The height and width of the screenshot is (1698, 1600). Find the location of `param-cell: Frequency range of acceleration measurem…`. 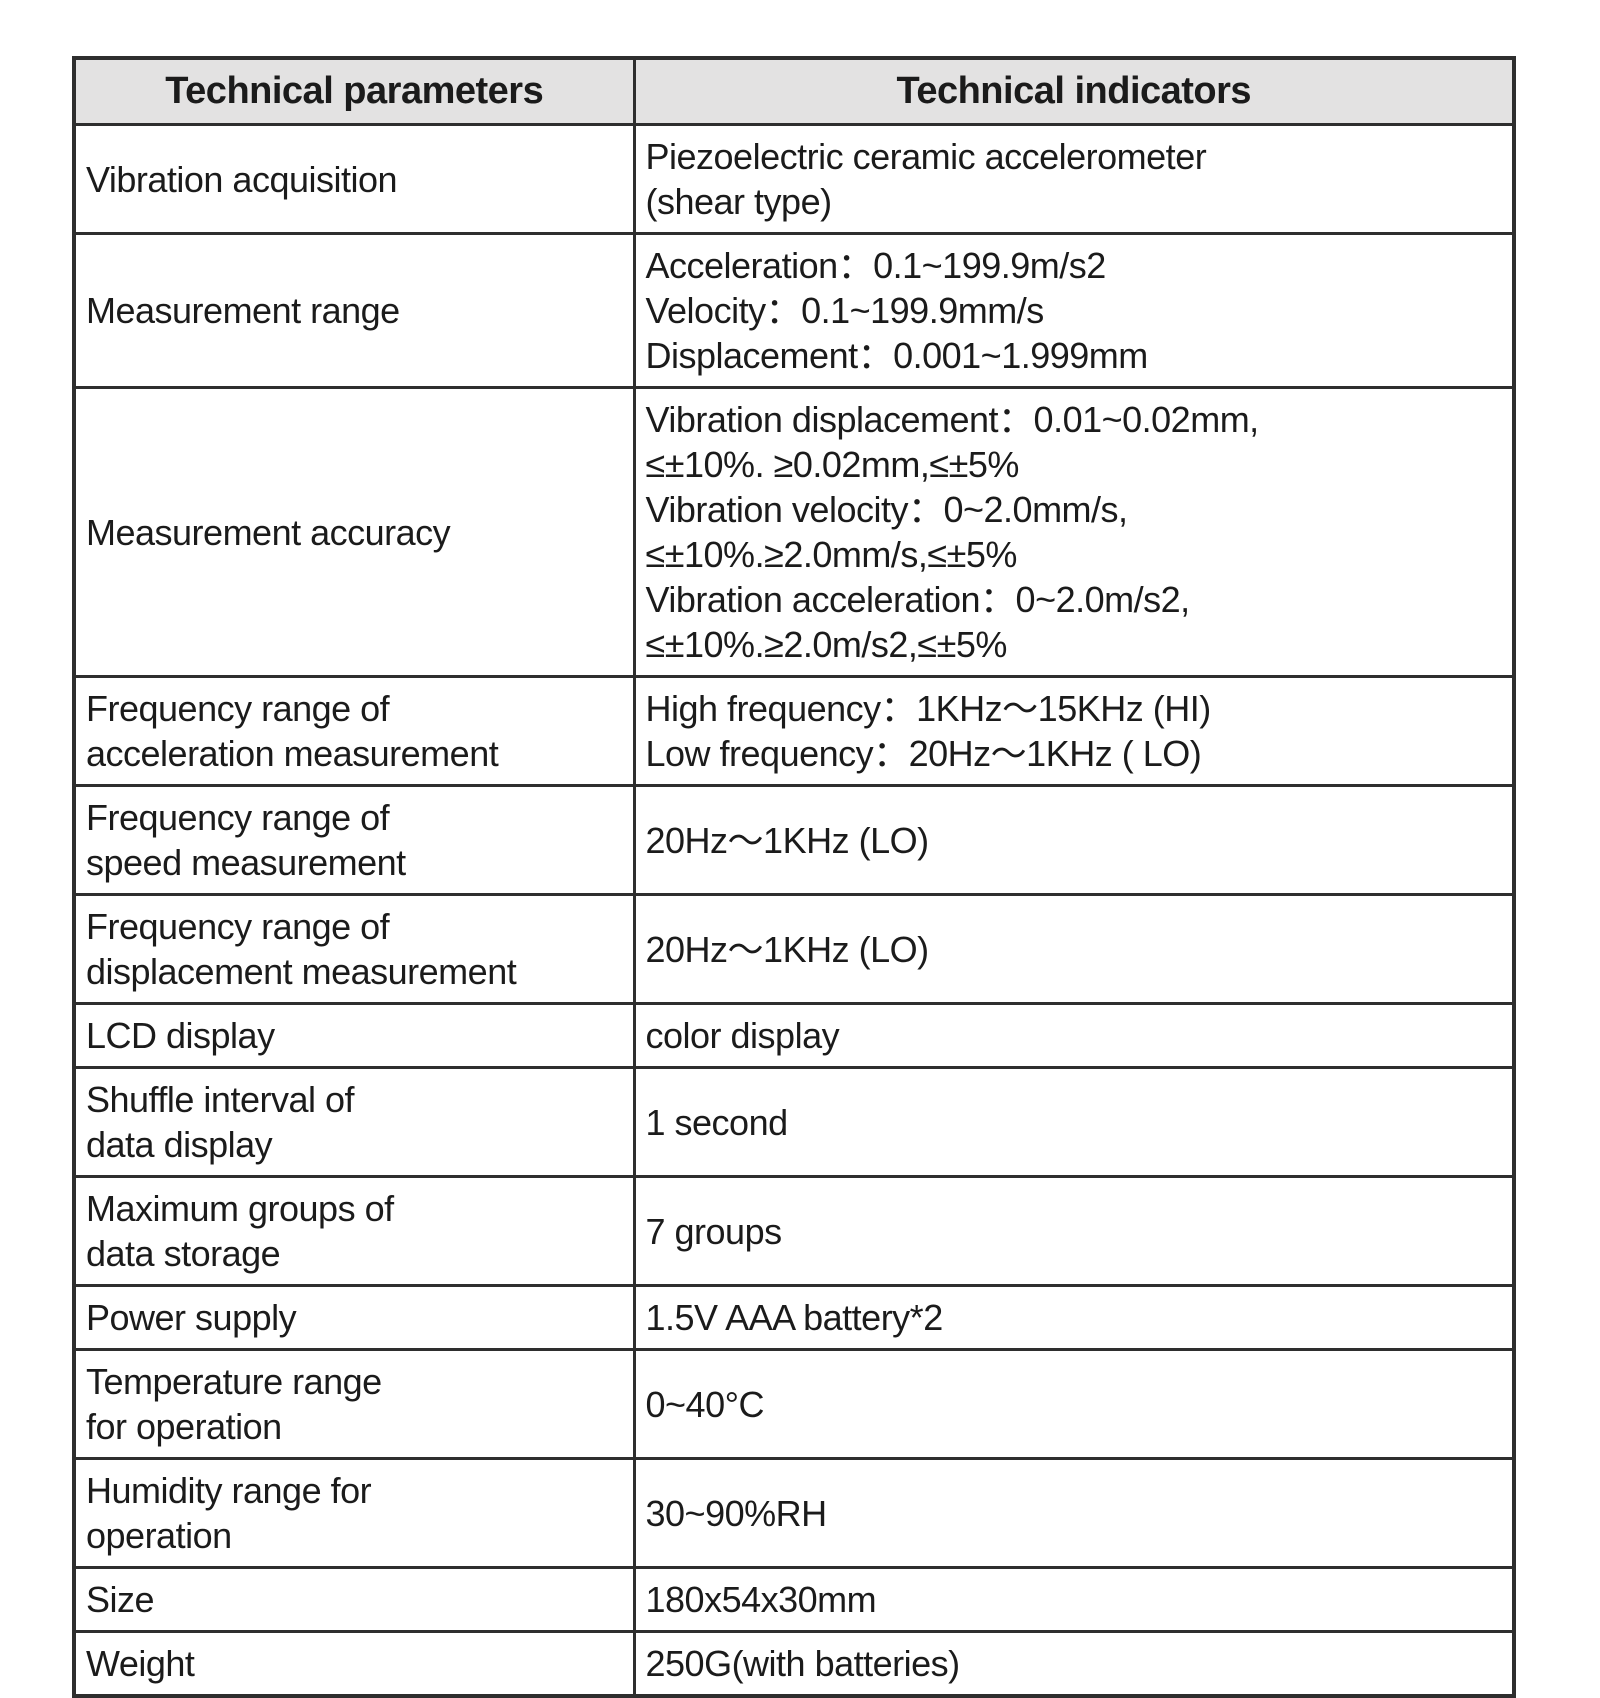

param-cell: Frequency range of acceleration measurem… is located at coordinates (354, 731).